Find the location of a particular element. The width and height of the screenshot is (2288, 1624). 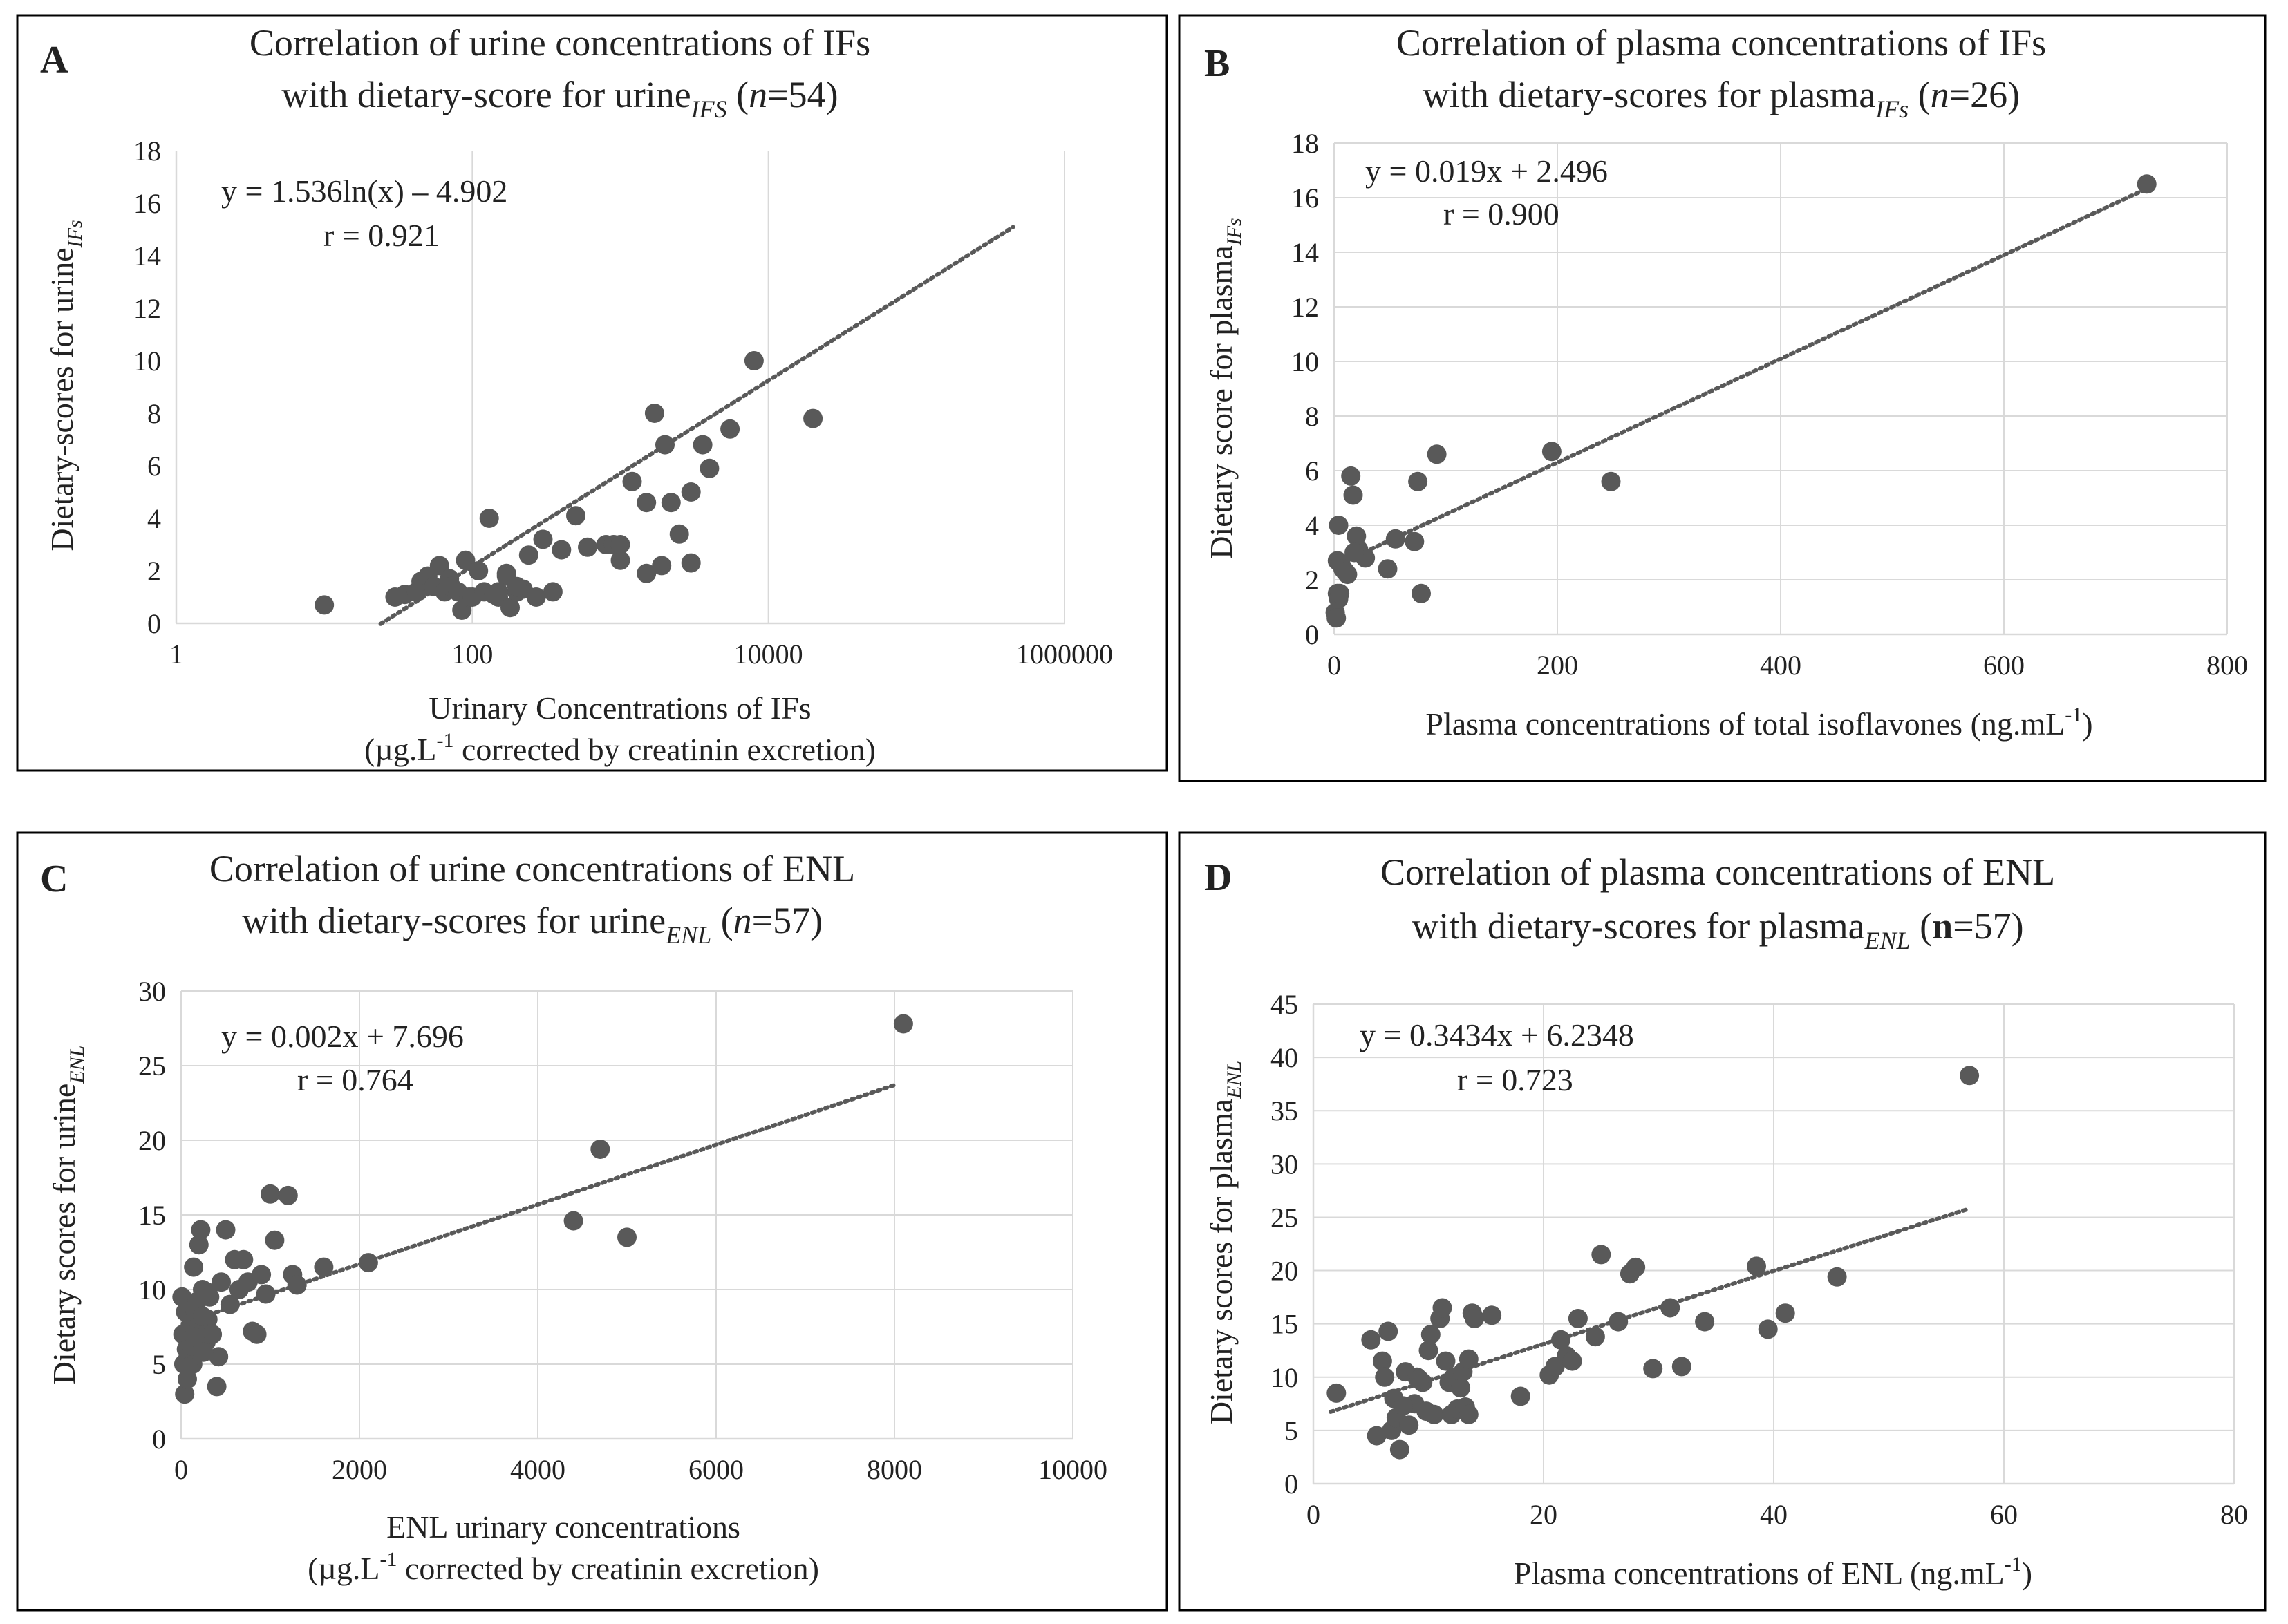

panel-letter: D is located at coordinates (1218, 877).